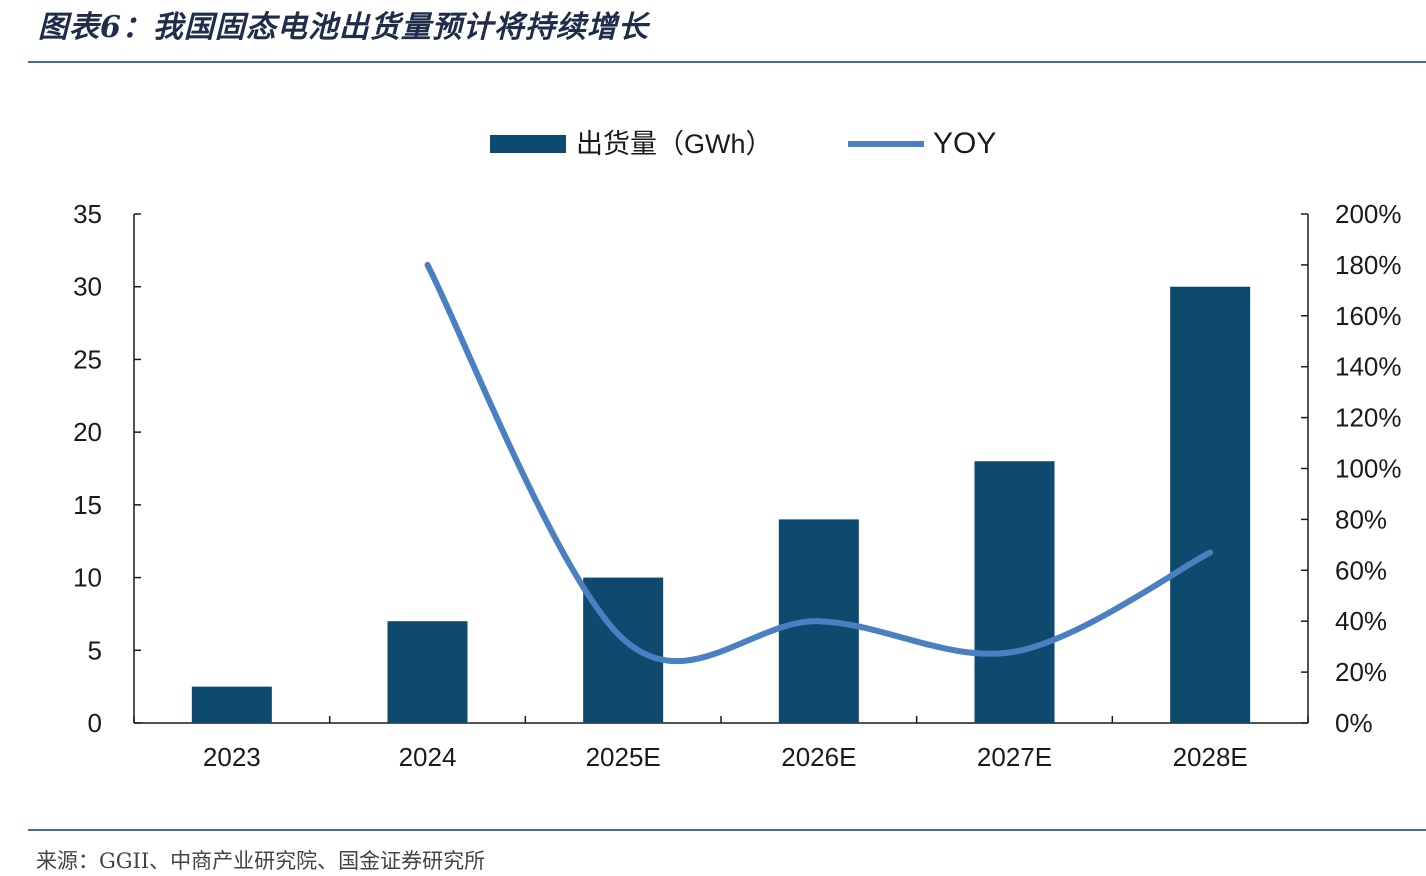 The height and width of the screenshot is (876, 1426). Describe the element at coordinates (727, 830) in the screenshot. I see `bottom-divider` at that location.